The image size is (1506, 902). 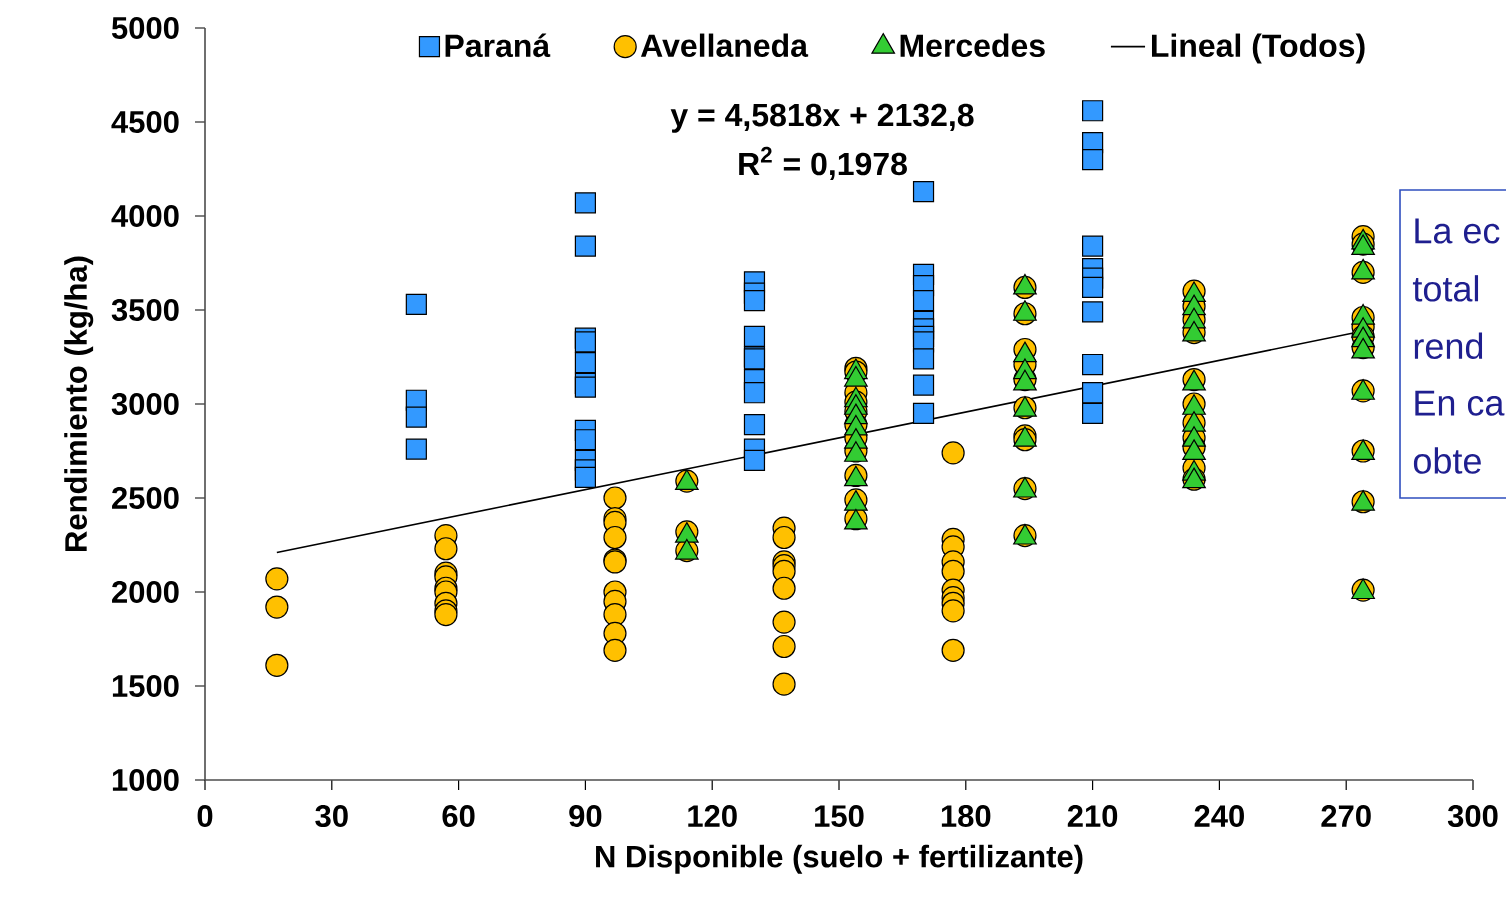 I want to click on x-axis-title: N Disponible (suelo + fertilizante), so click(x=839, y=859).